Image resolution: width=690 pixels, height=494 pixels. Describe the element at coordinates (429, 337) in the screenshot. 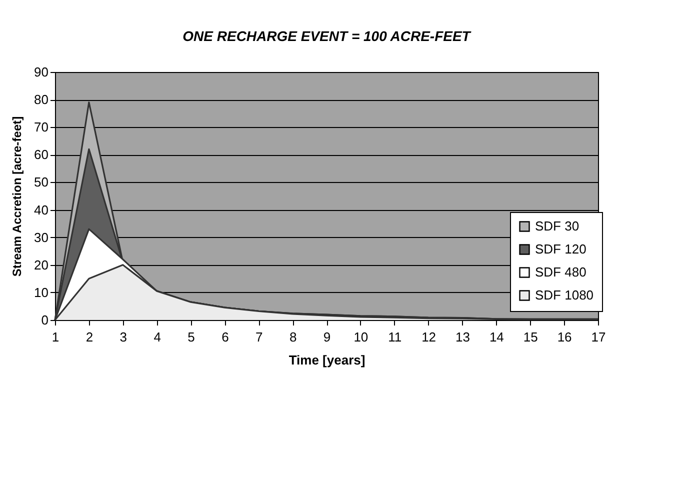

I see `x-tick-label: 12` at that location.